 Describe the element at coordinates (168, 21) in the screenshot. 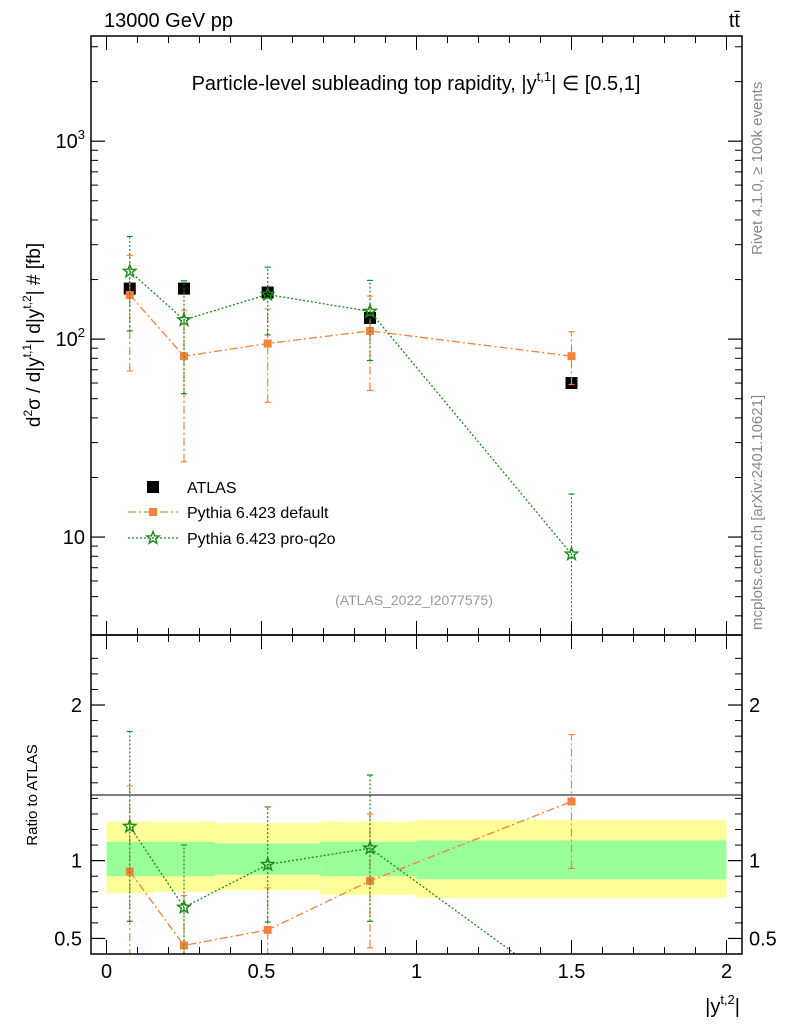

I see `energy-label: 13000 GeV pp` at that location.